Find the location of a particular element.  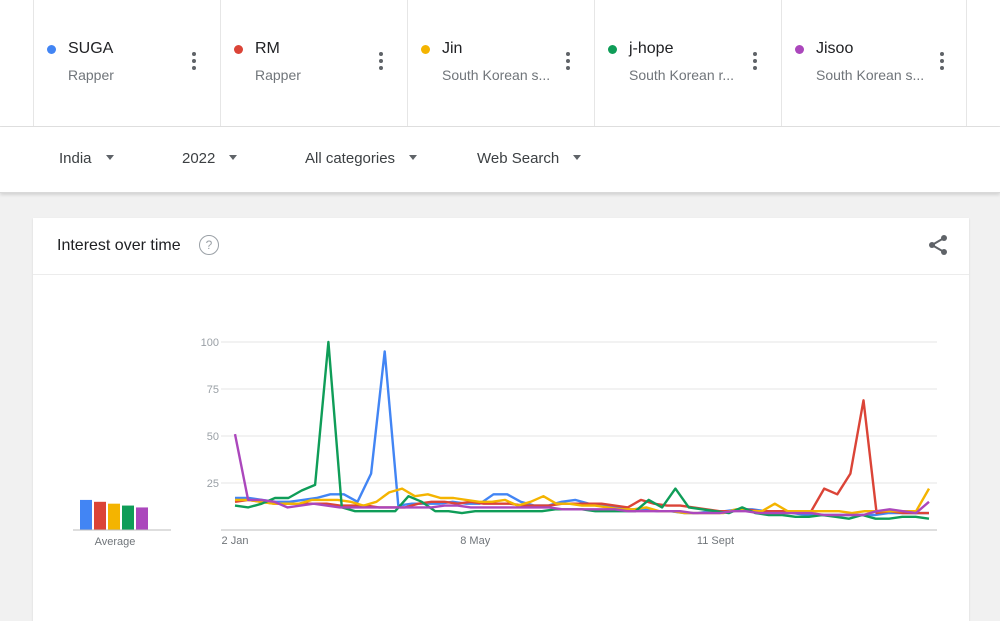

series-line-rm is located at coordinates (581, 457).